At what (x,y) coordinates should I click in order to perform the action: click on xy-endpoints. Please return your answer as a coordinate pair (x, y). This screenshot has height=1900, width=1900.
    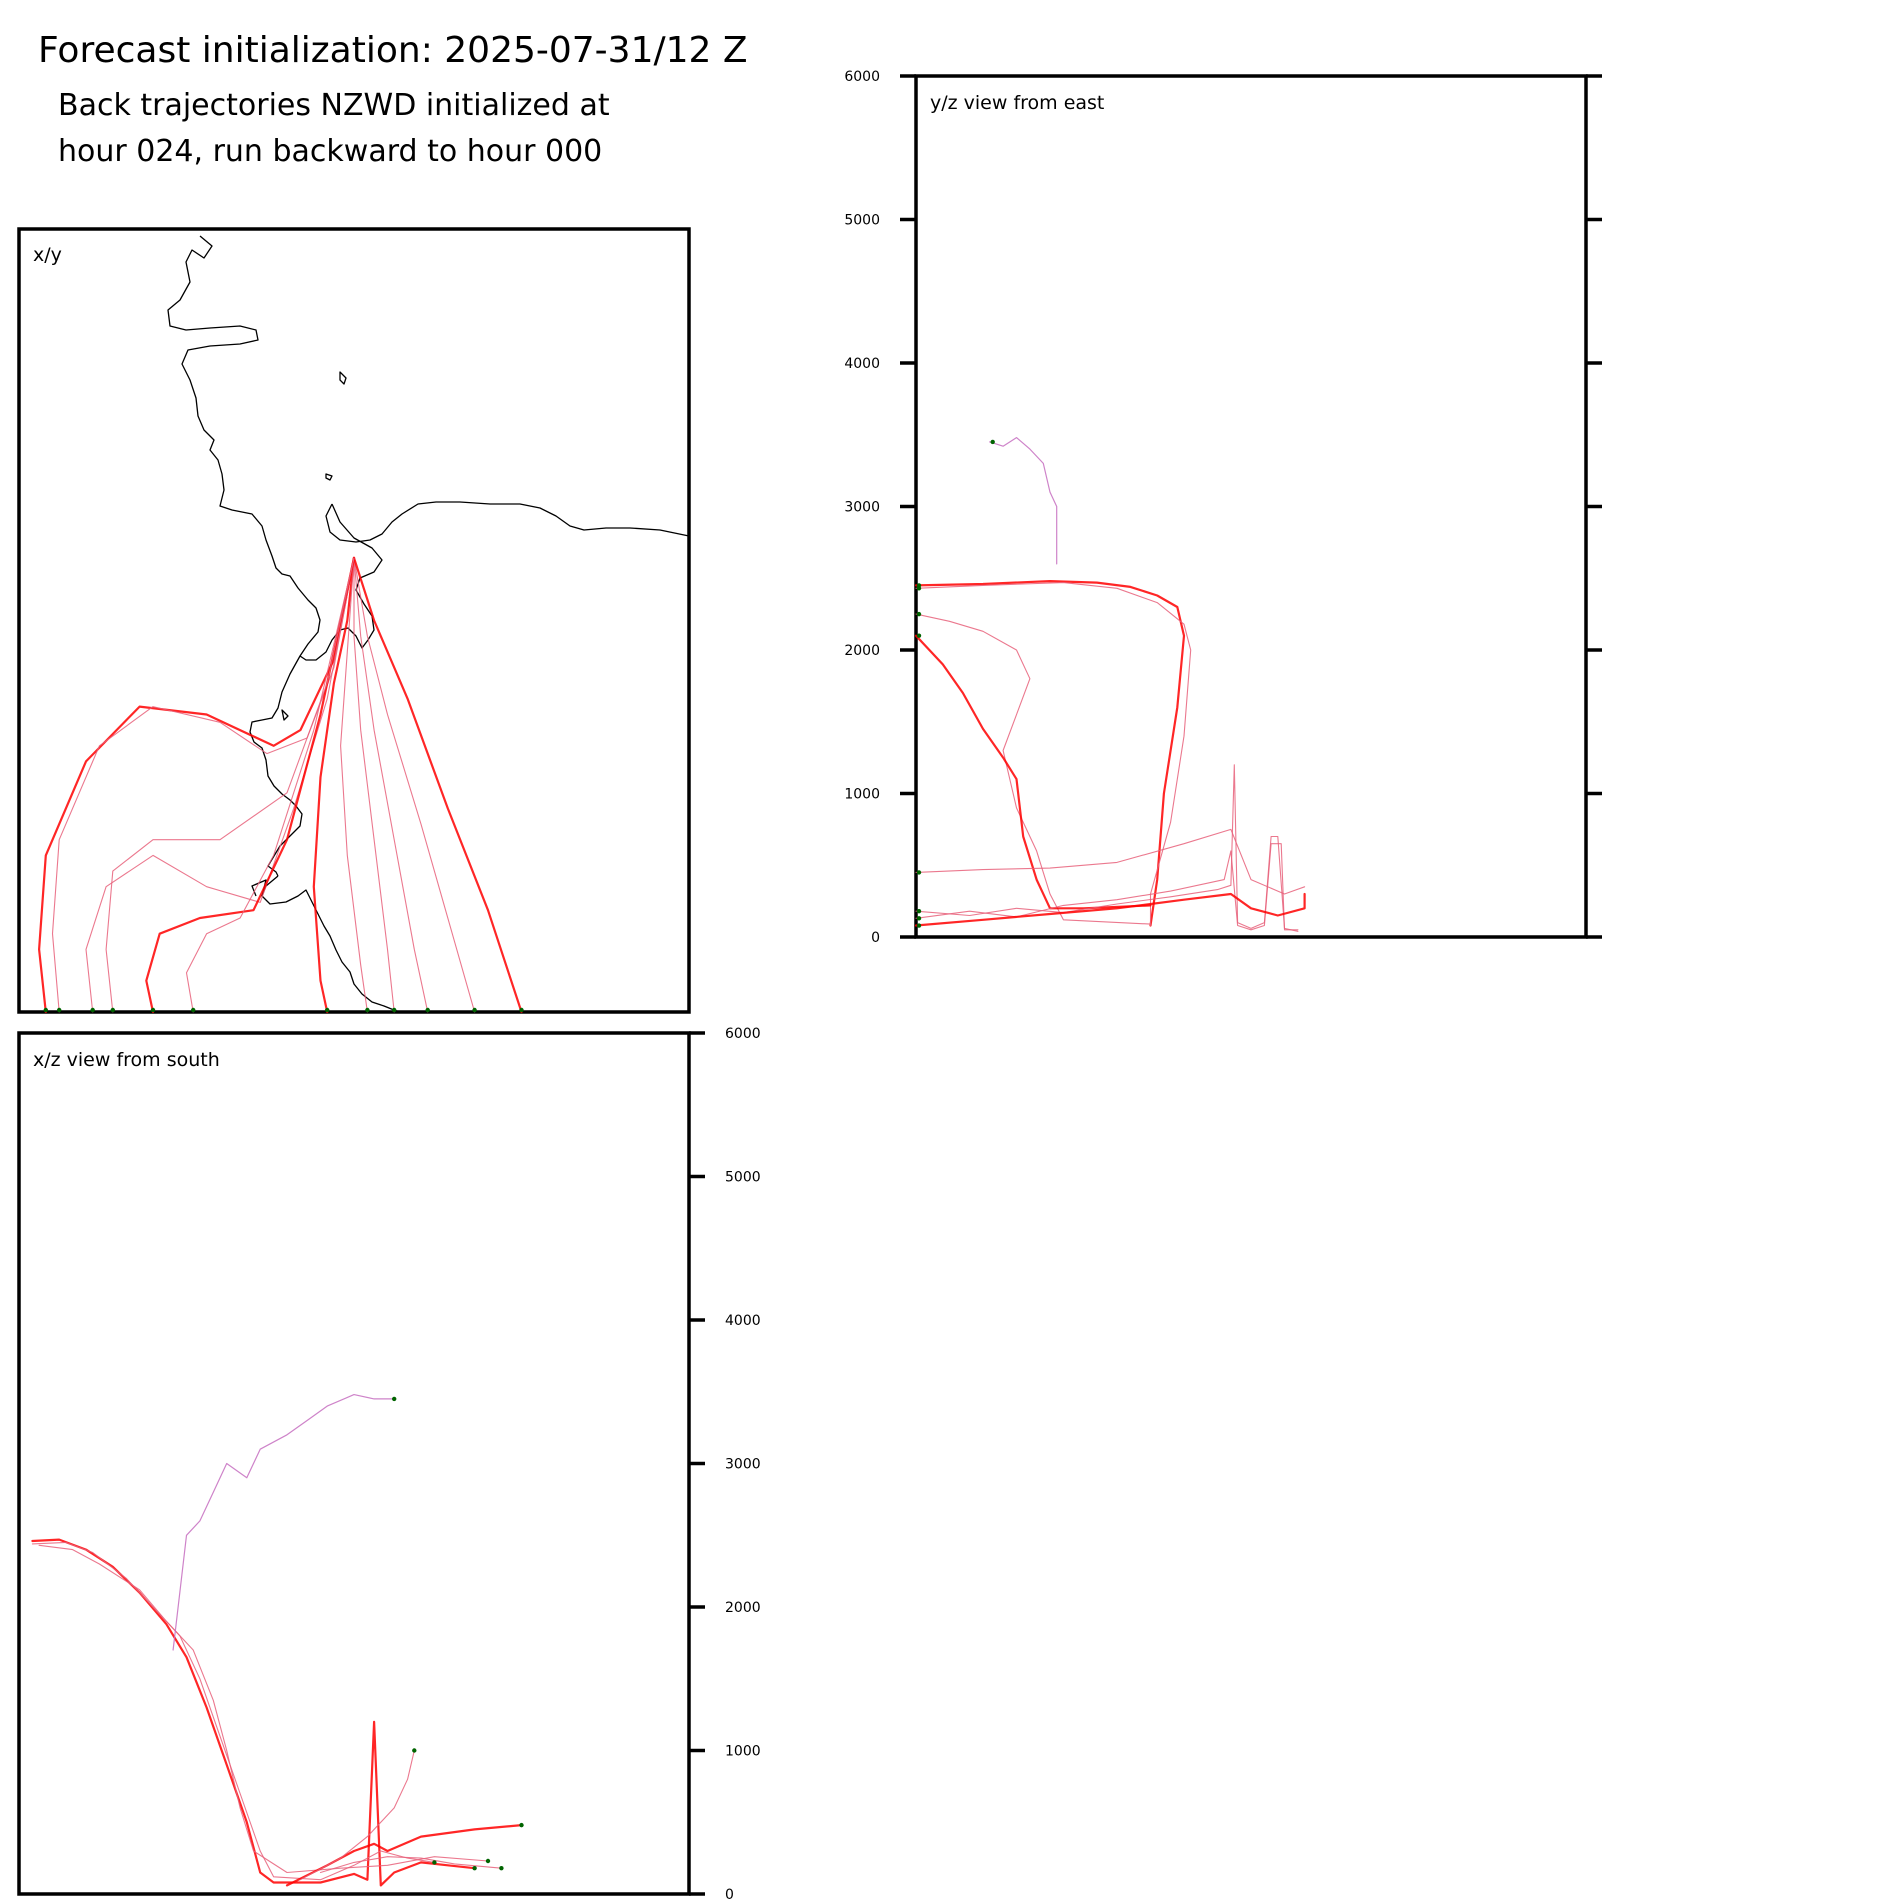
    Looking at the image, I should click on (283, 1010).